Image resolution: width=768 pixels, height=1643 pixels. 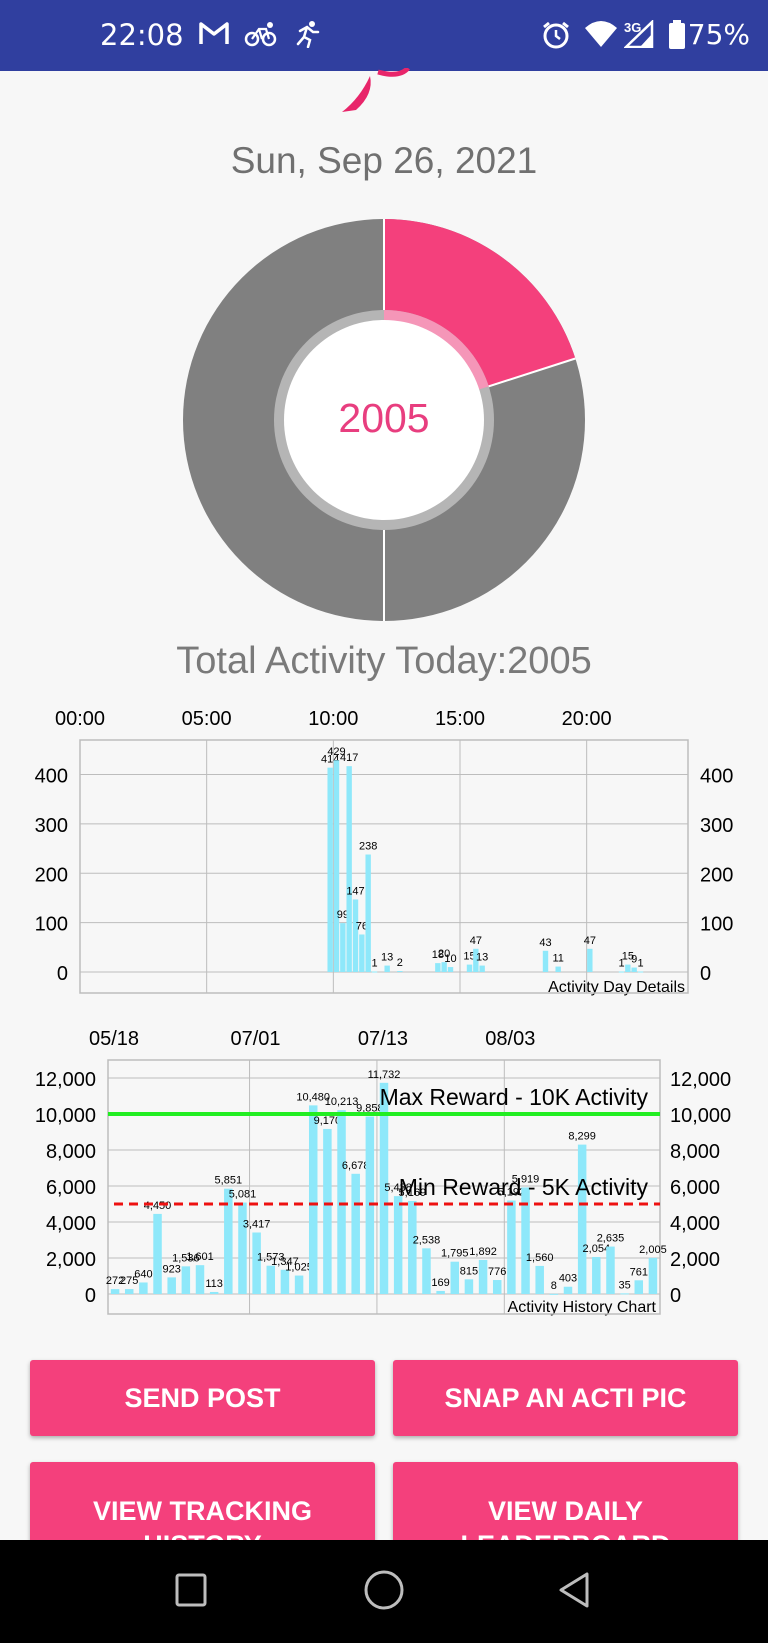 What do you see at coordinates (427, 1240) in the screenshot?
I see `history-bar-label: 2,538` at bounding box center [427, 1240].